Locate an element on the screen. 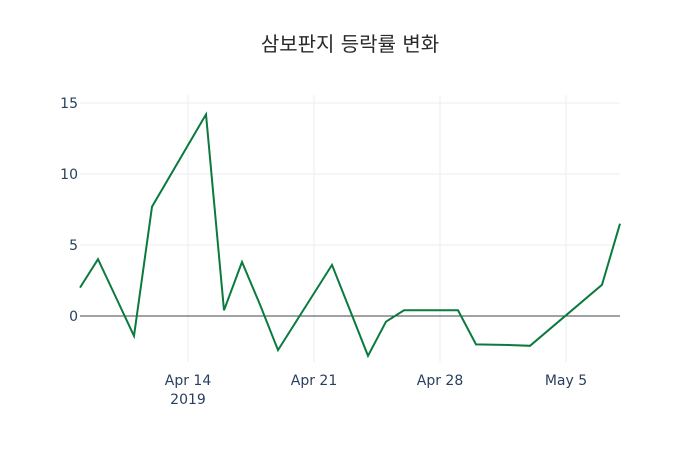 The height and width of the screenshot is (450, 700). x-axis-ticks: Apr 14 2019 Apr 21 Apr 28 May 5 is located at coordinates (376, 390).